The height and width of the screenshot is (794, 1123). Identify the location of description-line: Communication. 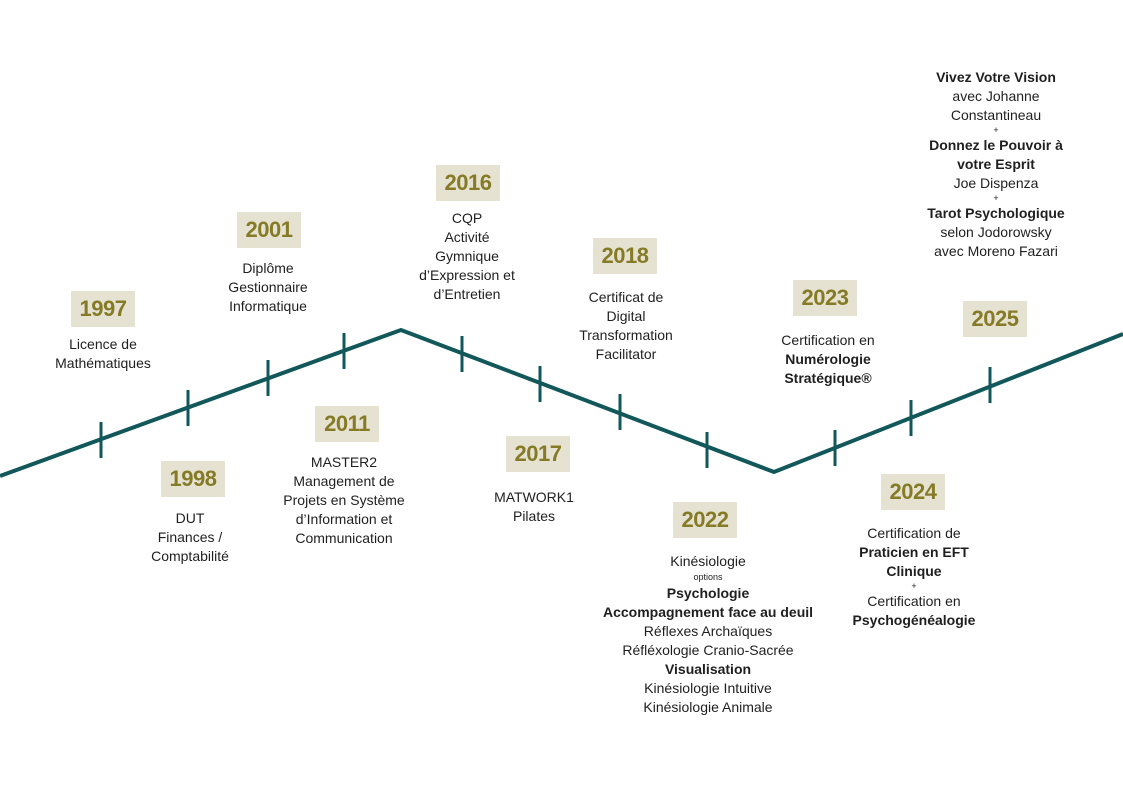
(344, 538).